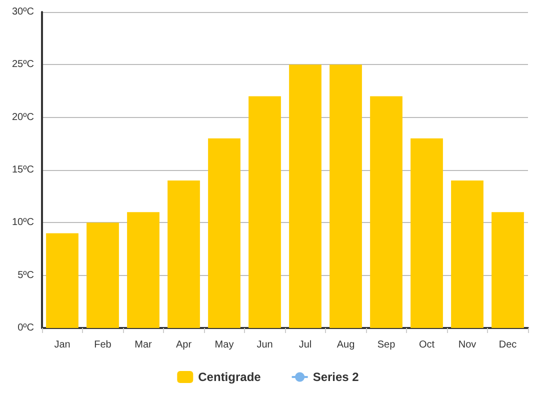 Image resolution: width=536 pixels, height=393 pixels. I want to click on x-tick-label: Oct, so click(426, 345).